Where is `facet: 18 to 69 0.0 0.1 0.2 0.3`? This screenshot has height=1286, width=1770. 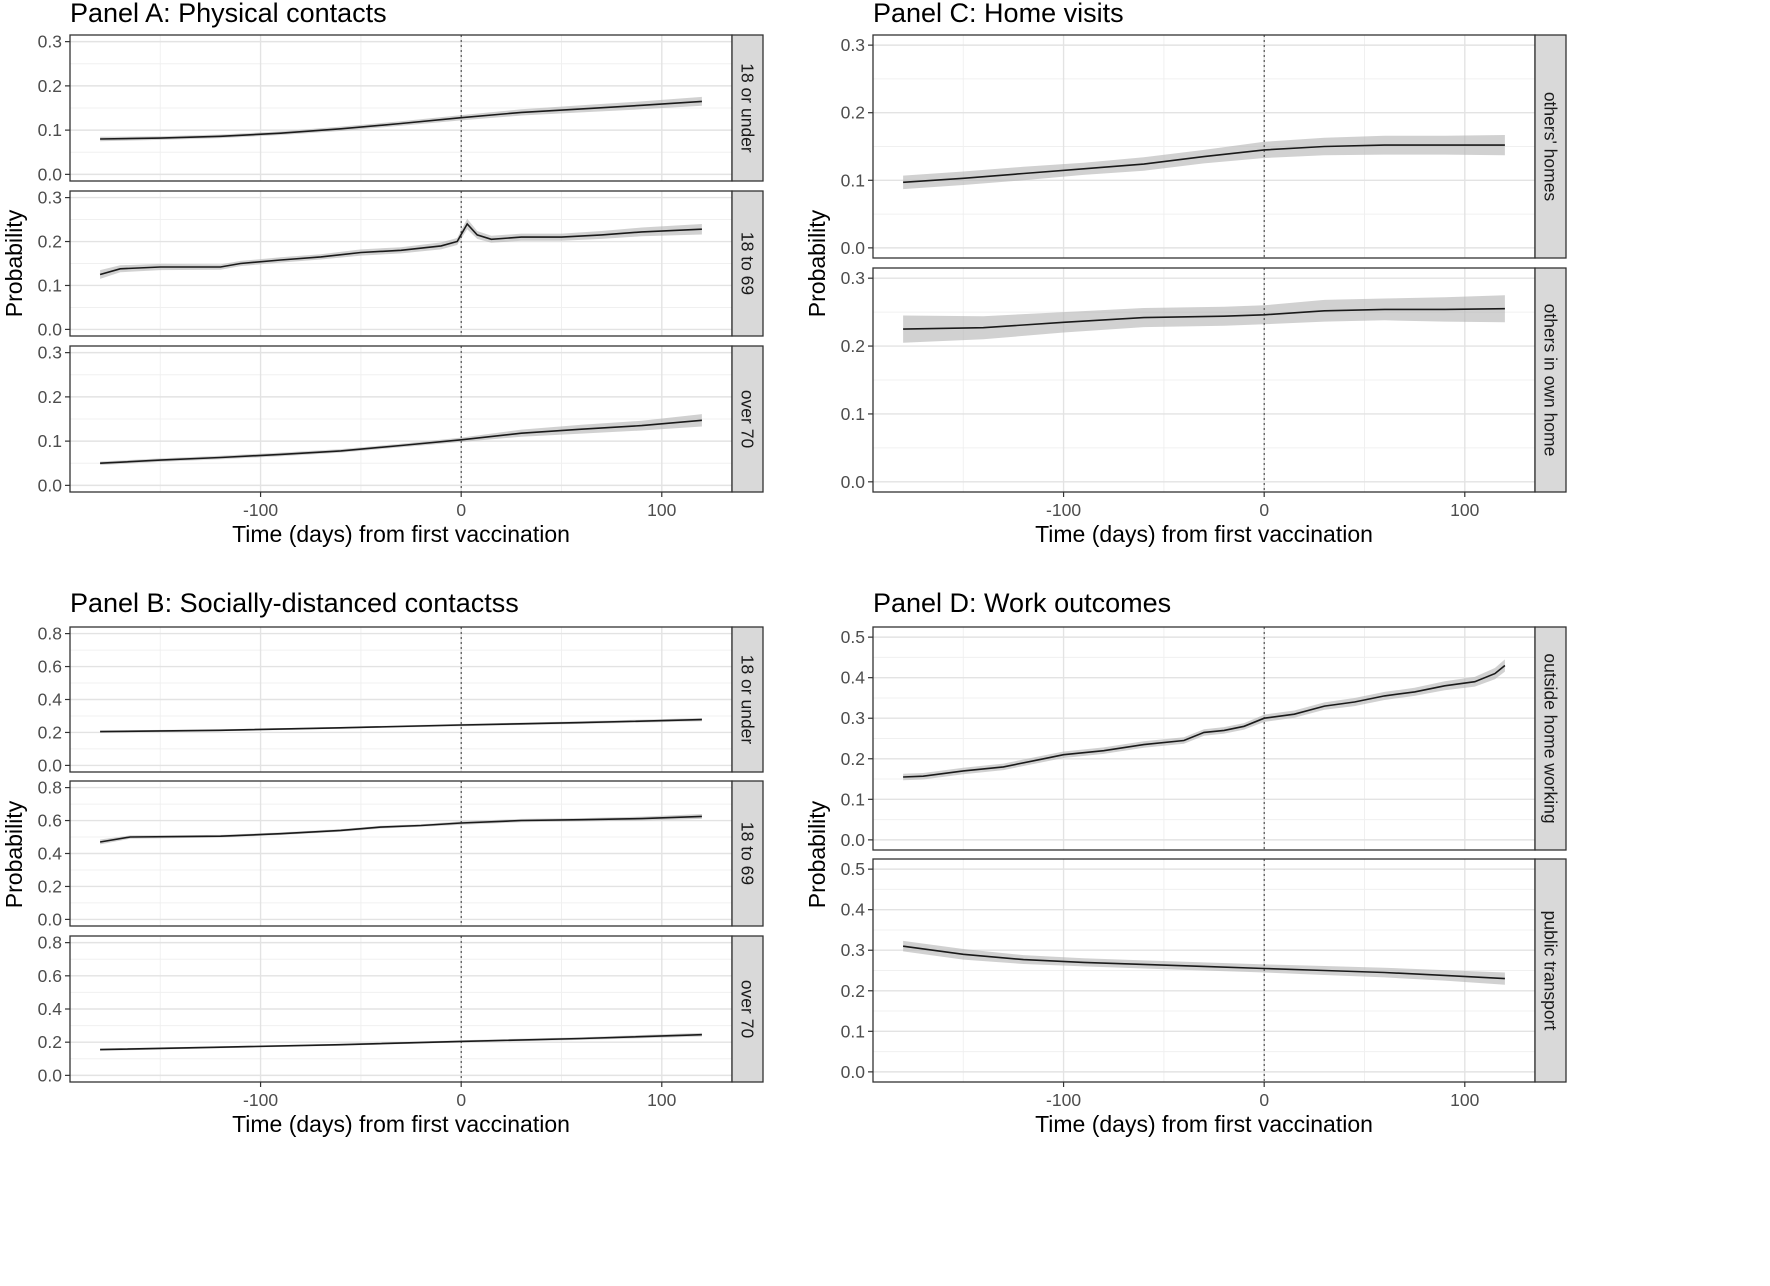
facet: 18 to 69 0.0 0.1 0.2 0.3 is located at coordinates (401, 263).